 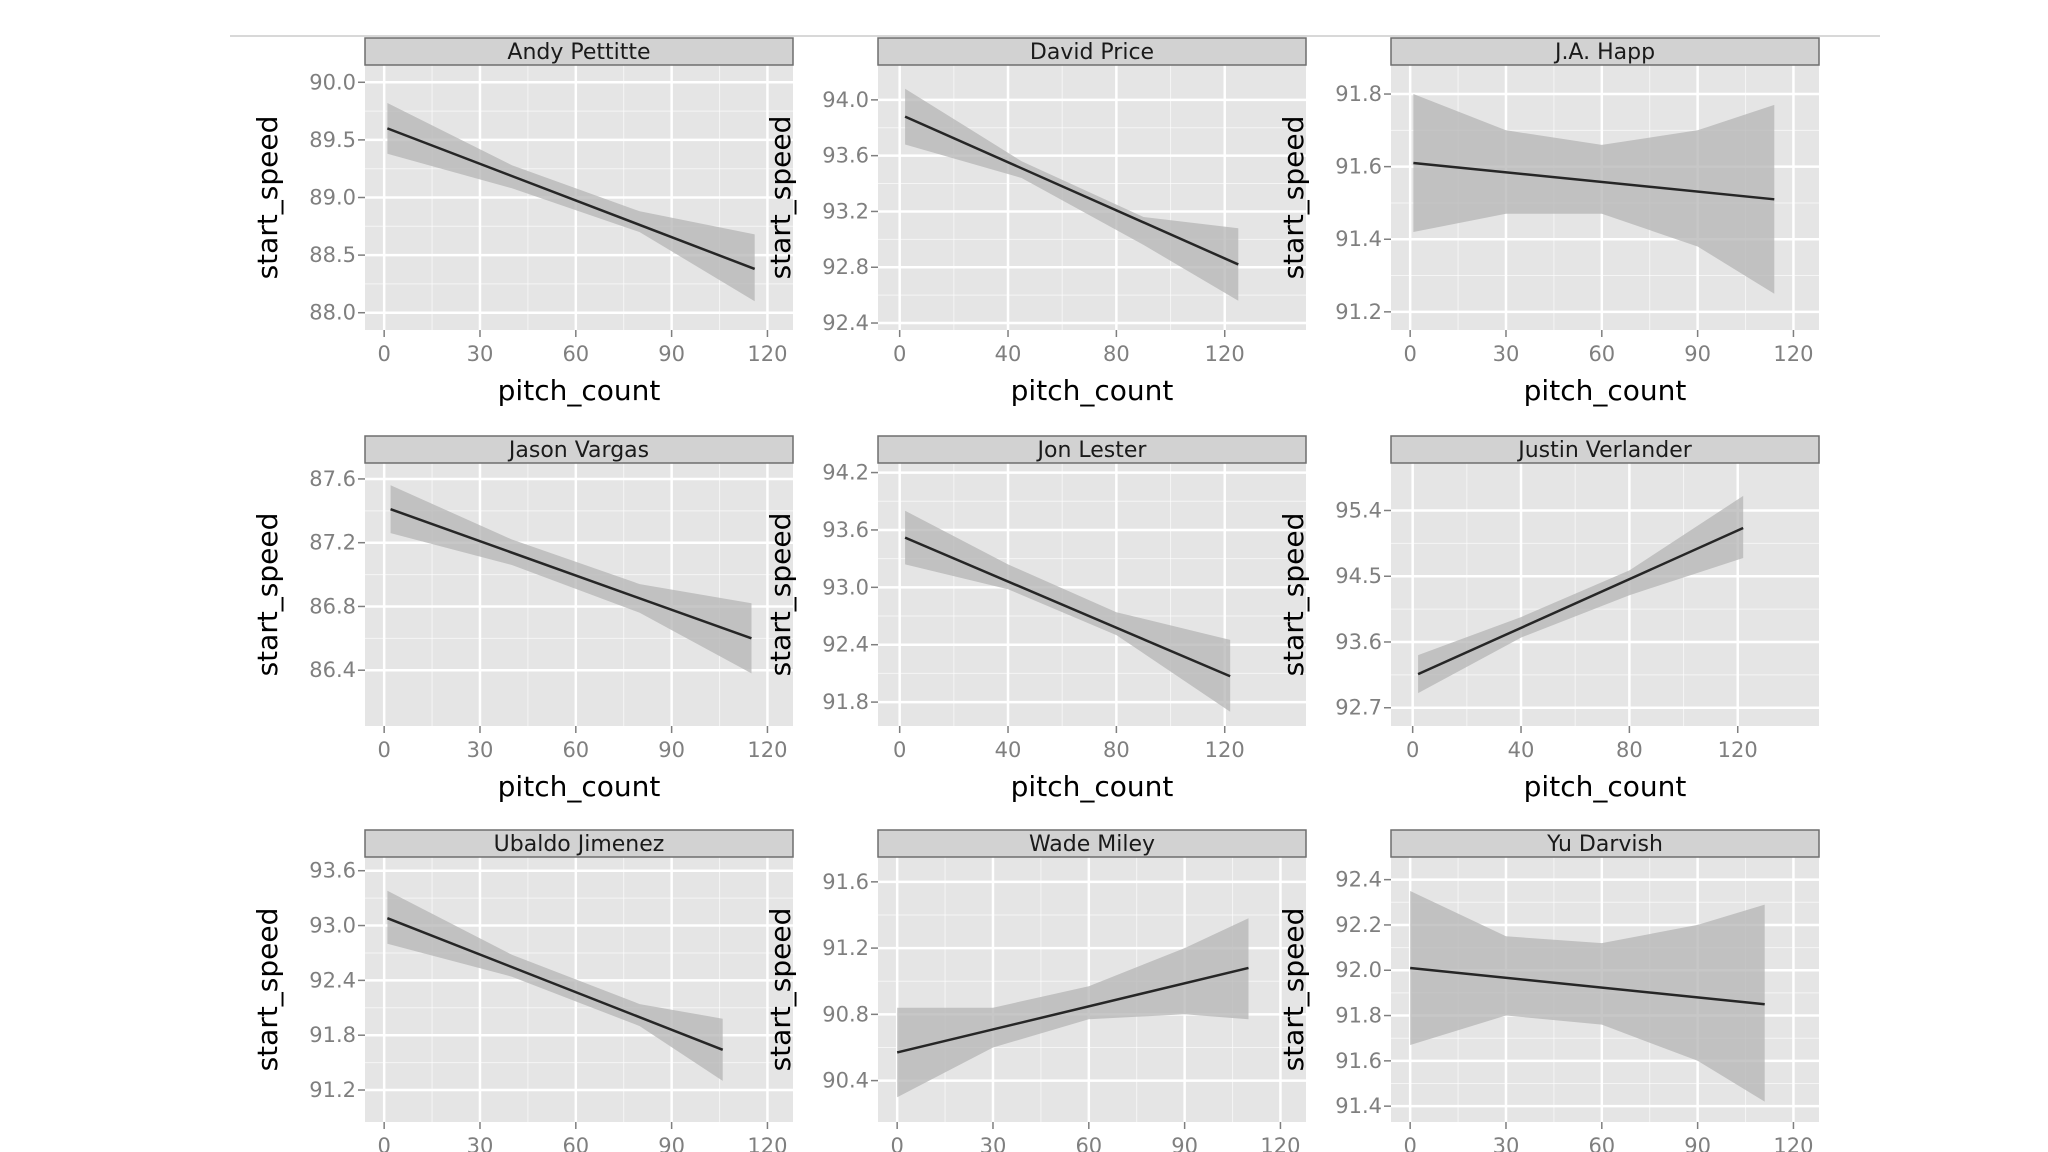 I want to click on y-tick-label: 90.8, so click(x=845, y=1014).